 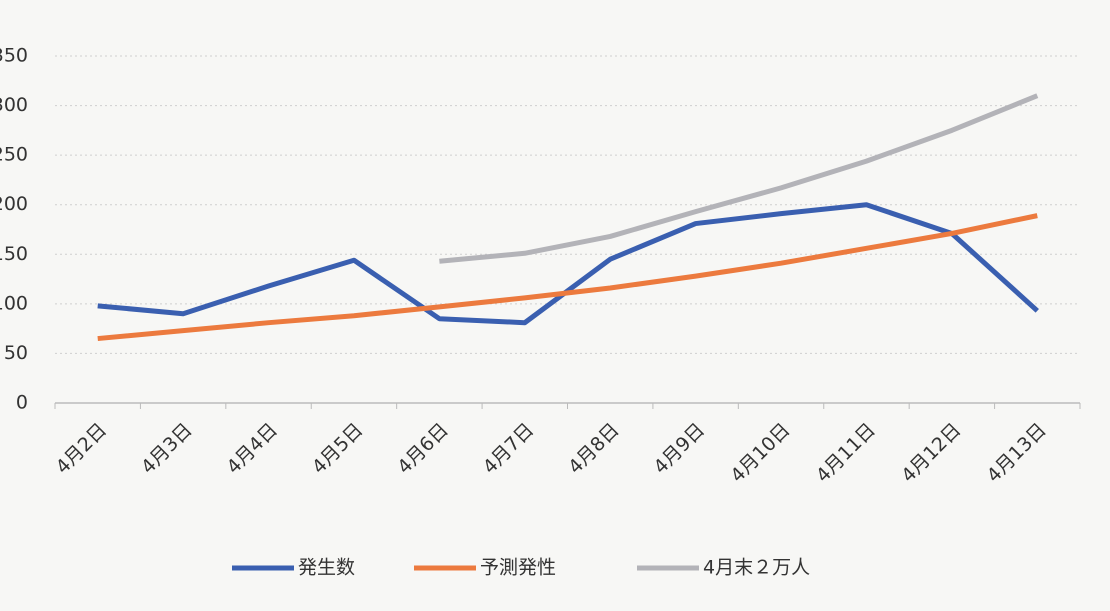 What do you see at coordinates (14, 303) in the screenshot?
I see `y-tick-label: 100` at bounding box center [14, 303].